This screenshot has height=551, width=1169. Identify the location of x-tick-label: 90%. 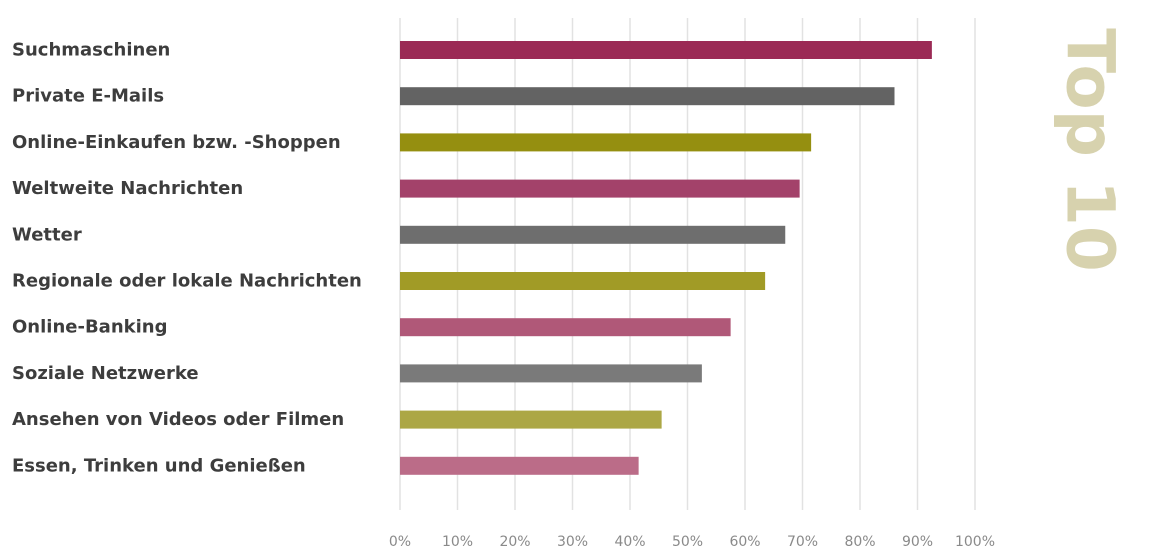
(917, 542).